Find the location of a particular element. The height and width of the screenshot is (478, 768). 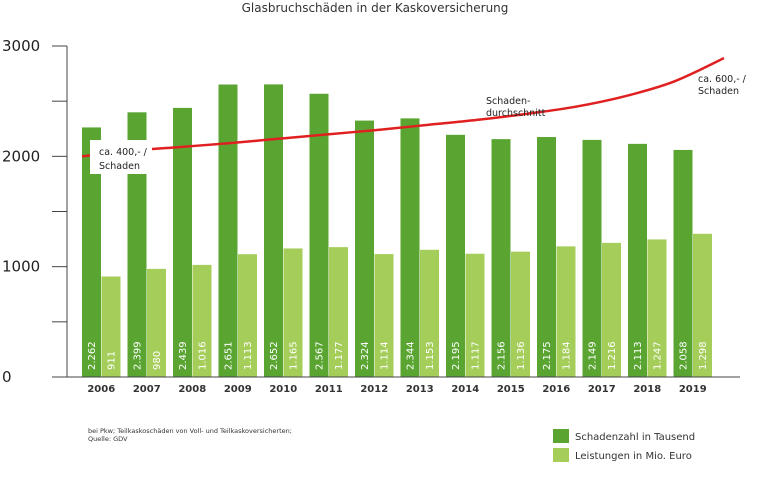

y-tick-label-3000: 3000 is located at coordinates (21, 46).